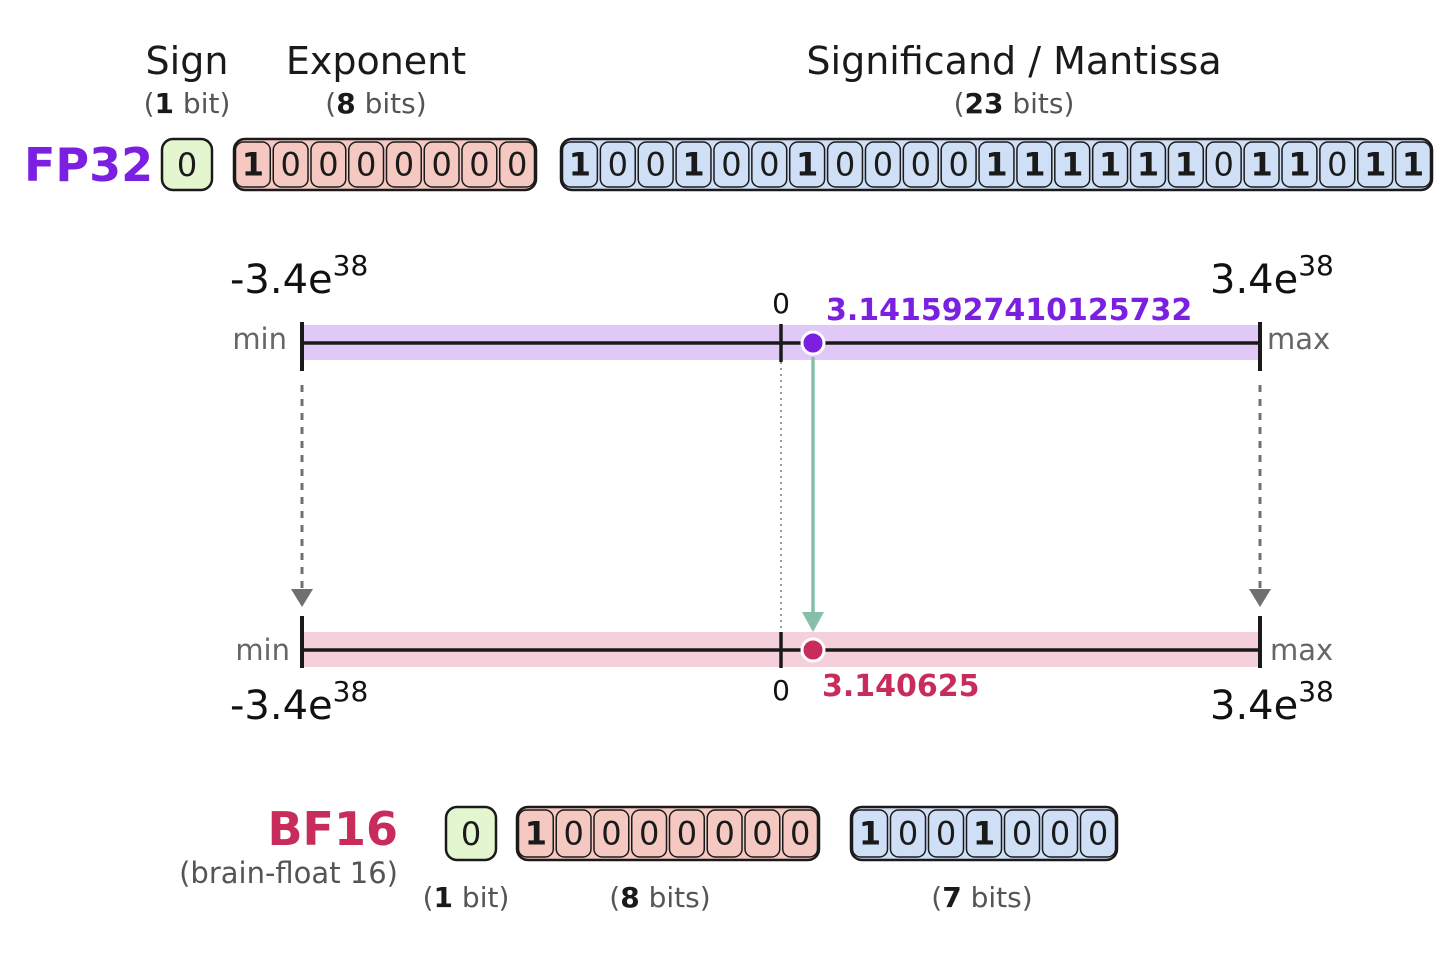  Describe the element at coordinates (259, 339) in the screenshot. I see `fp32-min-label: min` at that location.